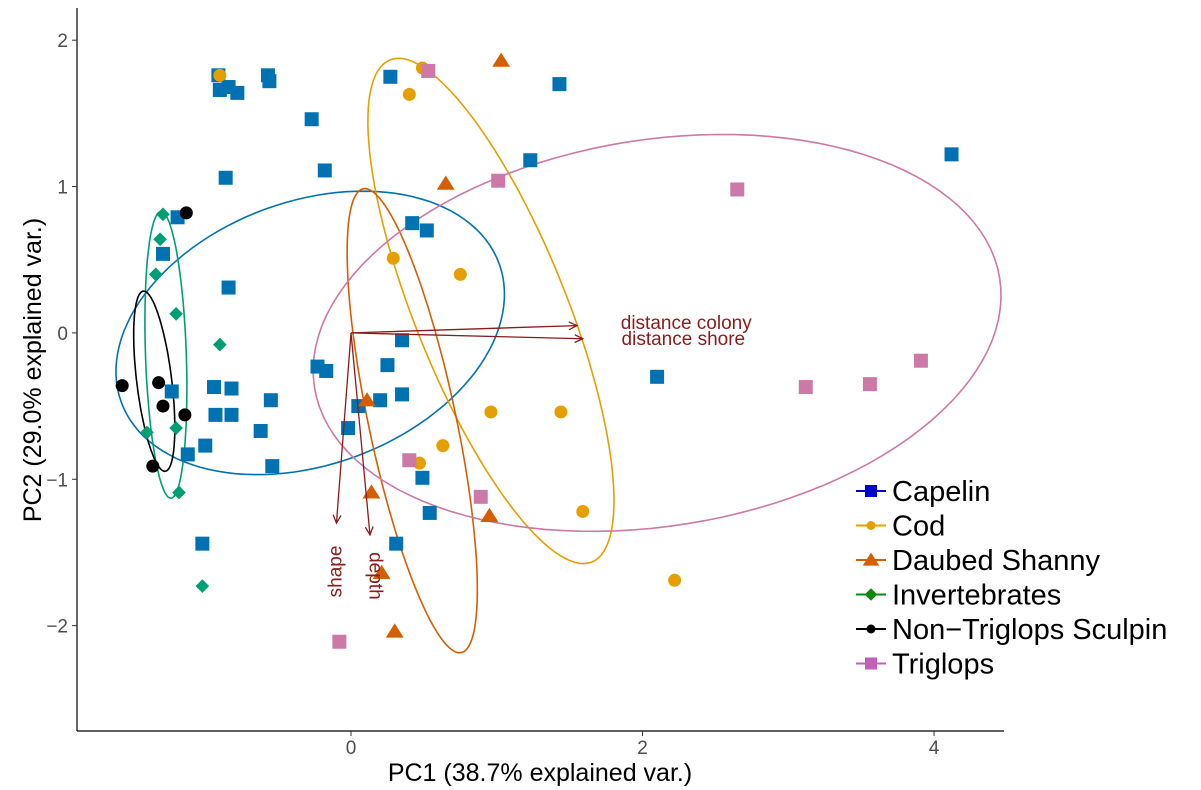 This screenshot has width=1201, height=790. What do you see at coordinates (871, 663) in the screenshot?
I see `legend-key-triglops` at bounding box center [871, 663].